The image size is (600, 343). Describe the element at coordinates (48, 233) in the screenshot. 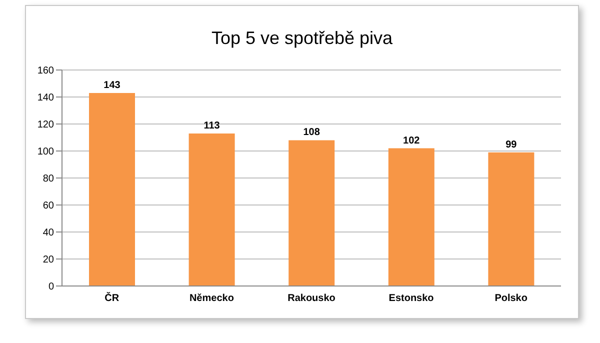

I see `y-tick-label: 40` at that location.